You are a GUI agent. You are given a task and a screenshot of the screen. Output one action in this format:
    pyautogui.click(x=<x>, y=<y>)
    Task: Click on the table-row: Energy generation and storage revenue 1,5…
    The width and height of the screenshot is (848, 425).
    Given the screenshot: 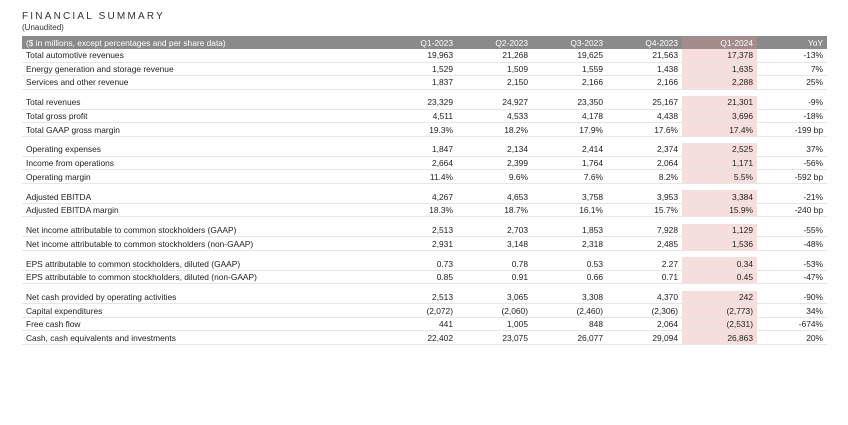 What is the action you would take?
    pyautogui.click(x=424, y=69)
    